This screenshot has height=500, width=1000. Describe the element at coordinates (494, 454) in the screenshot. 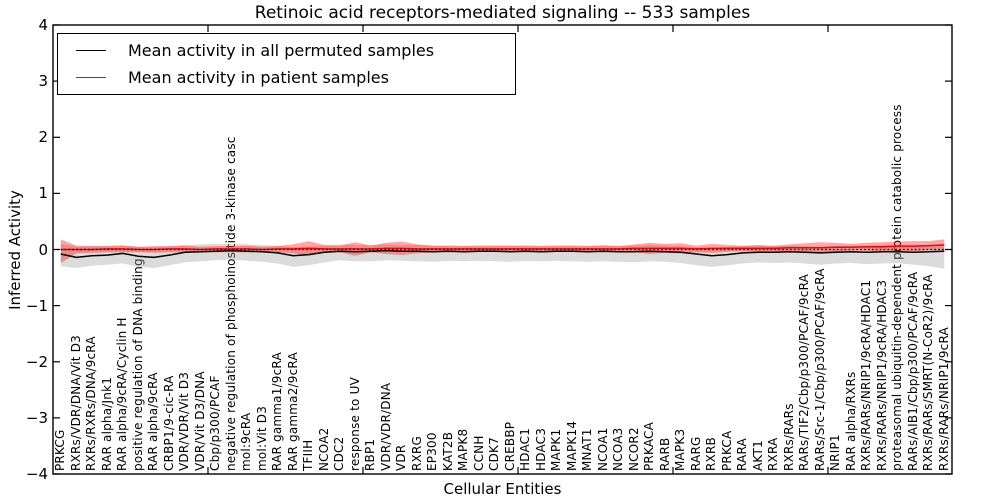

I see `x-tick-label: CDK7` at that location.